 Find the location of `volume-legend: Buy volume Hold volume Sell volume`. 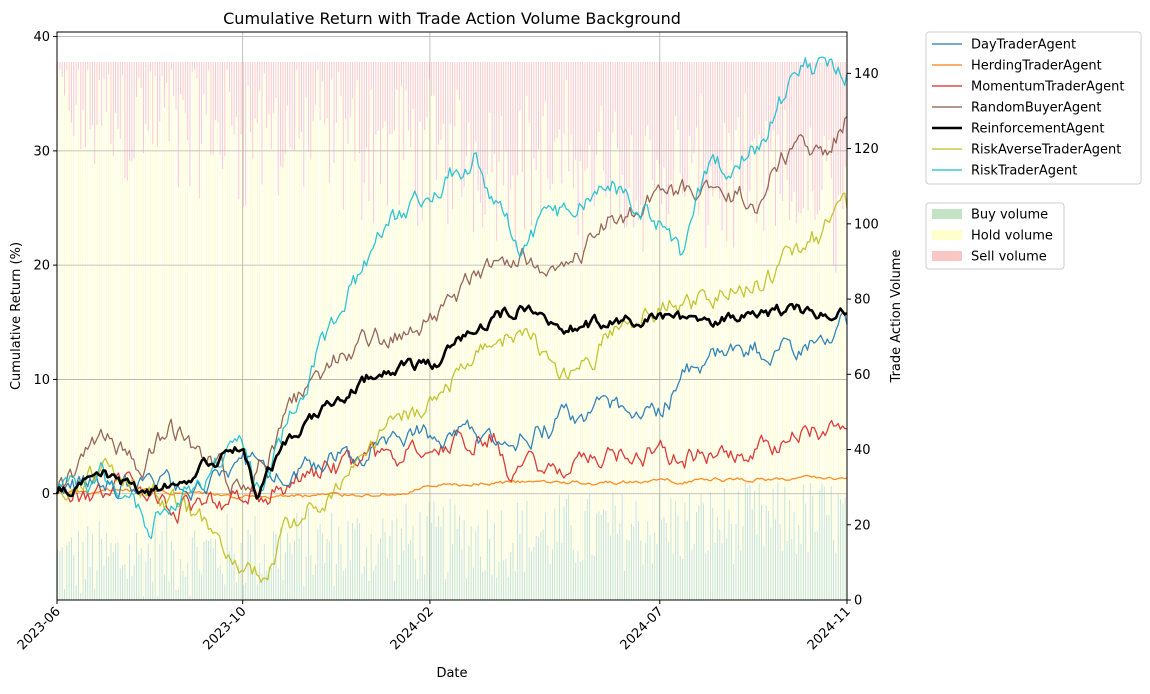

volume-legend: Buy volume Hold volume Sell volume is located at coordinates (995, 236).